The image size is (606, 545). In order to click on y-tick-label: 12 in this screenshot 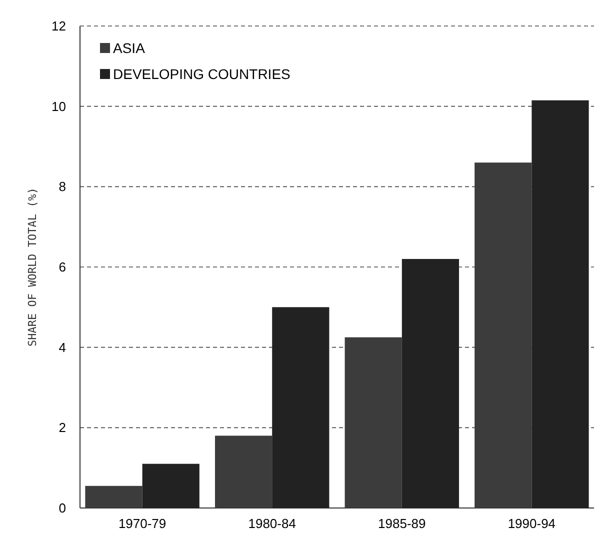, I will do `click(59, 26)`.